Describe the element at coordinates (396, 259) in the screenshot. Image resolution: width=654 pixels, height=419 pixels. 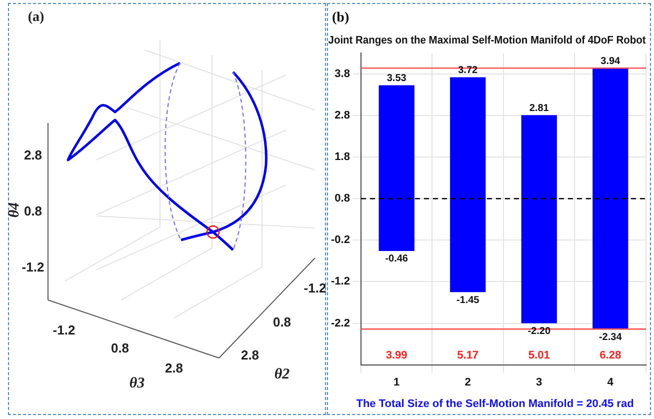
I see `annotation: -0.46` at that location.